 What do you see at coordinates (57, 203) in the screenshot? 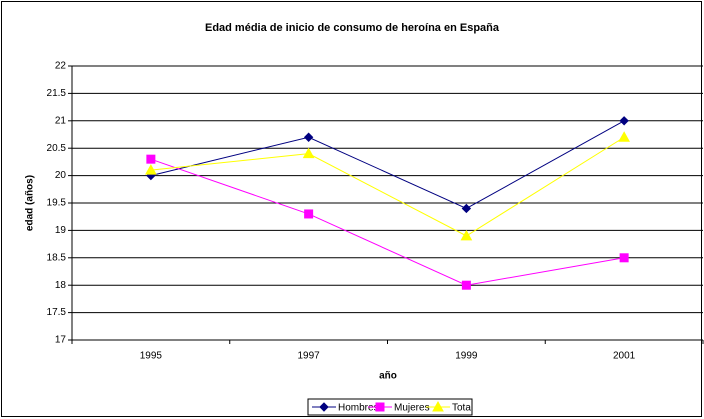
I see `y-tick-label: 19.5` at bounding box center [57, 203].